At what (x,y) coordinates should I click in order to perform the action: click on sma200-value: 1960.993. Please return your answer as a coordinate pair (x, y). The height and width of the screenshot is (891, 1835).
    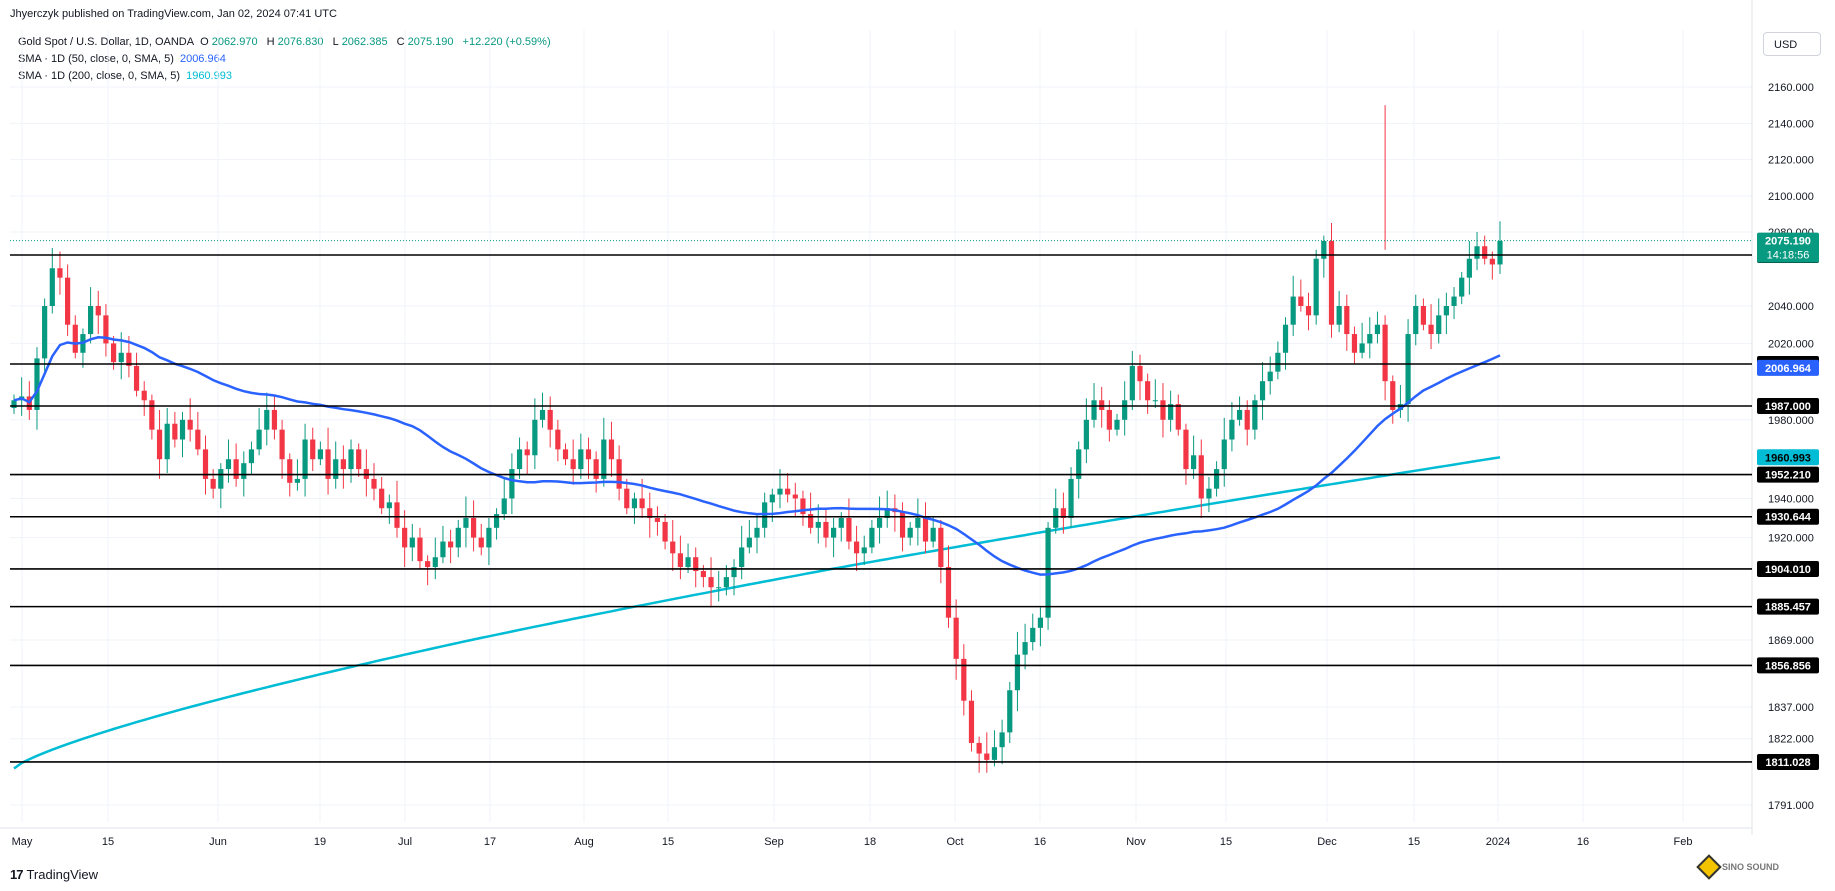
    Looking at the image, I should click on (209, 76).